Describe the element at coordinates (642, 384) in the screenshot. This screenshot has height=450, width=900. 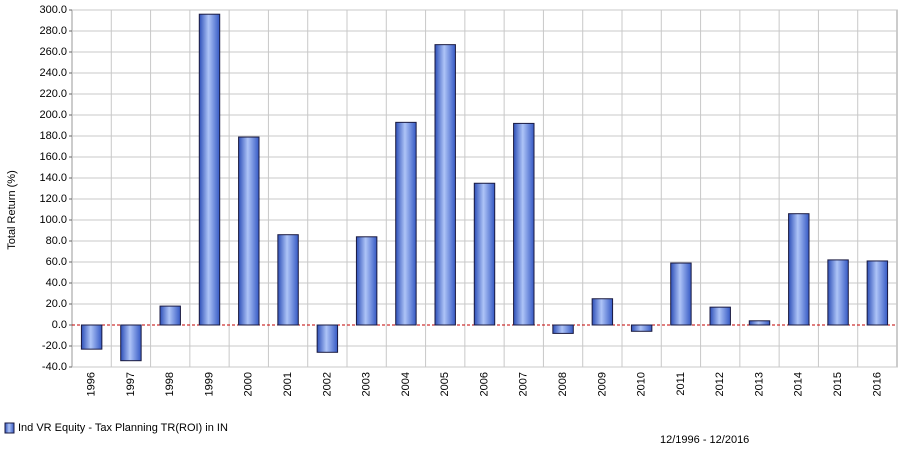
I see `x-tick-label: 2010` at that location.